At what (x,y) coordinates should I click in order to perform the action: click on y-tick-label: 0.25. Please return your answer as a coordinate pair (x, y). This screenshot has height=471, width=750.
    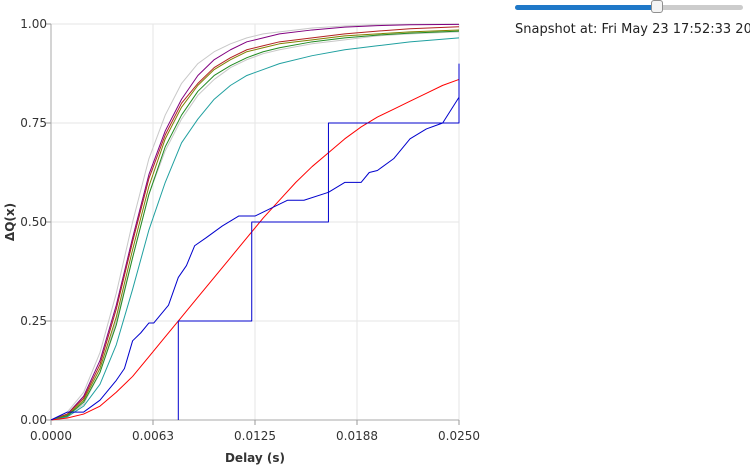
    Looking at the image, I should click on (33, 321).